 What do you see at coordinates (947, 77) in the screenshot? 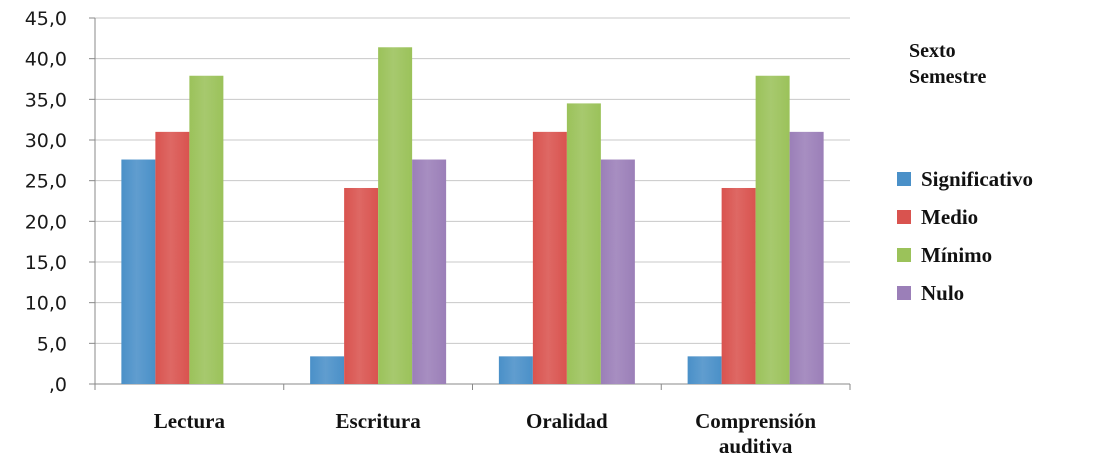
I see `legend-title: Semestre` at bounding box center [947, 77].